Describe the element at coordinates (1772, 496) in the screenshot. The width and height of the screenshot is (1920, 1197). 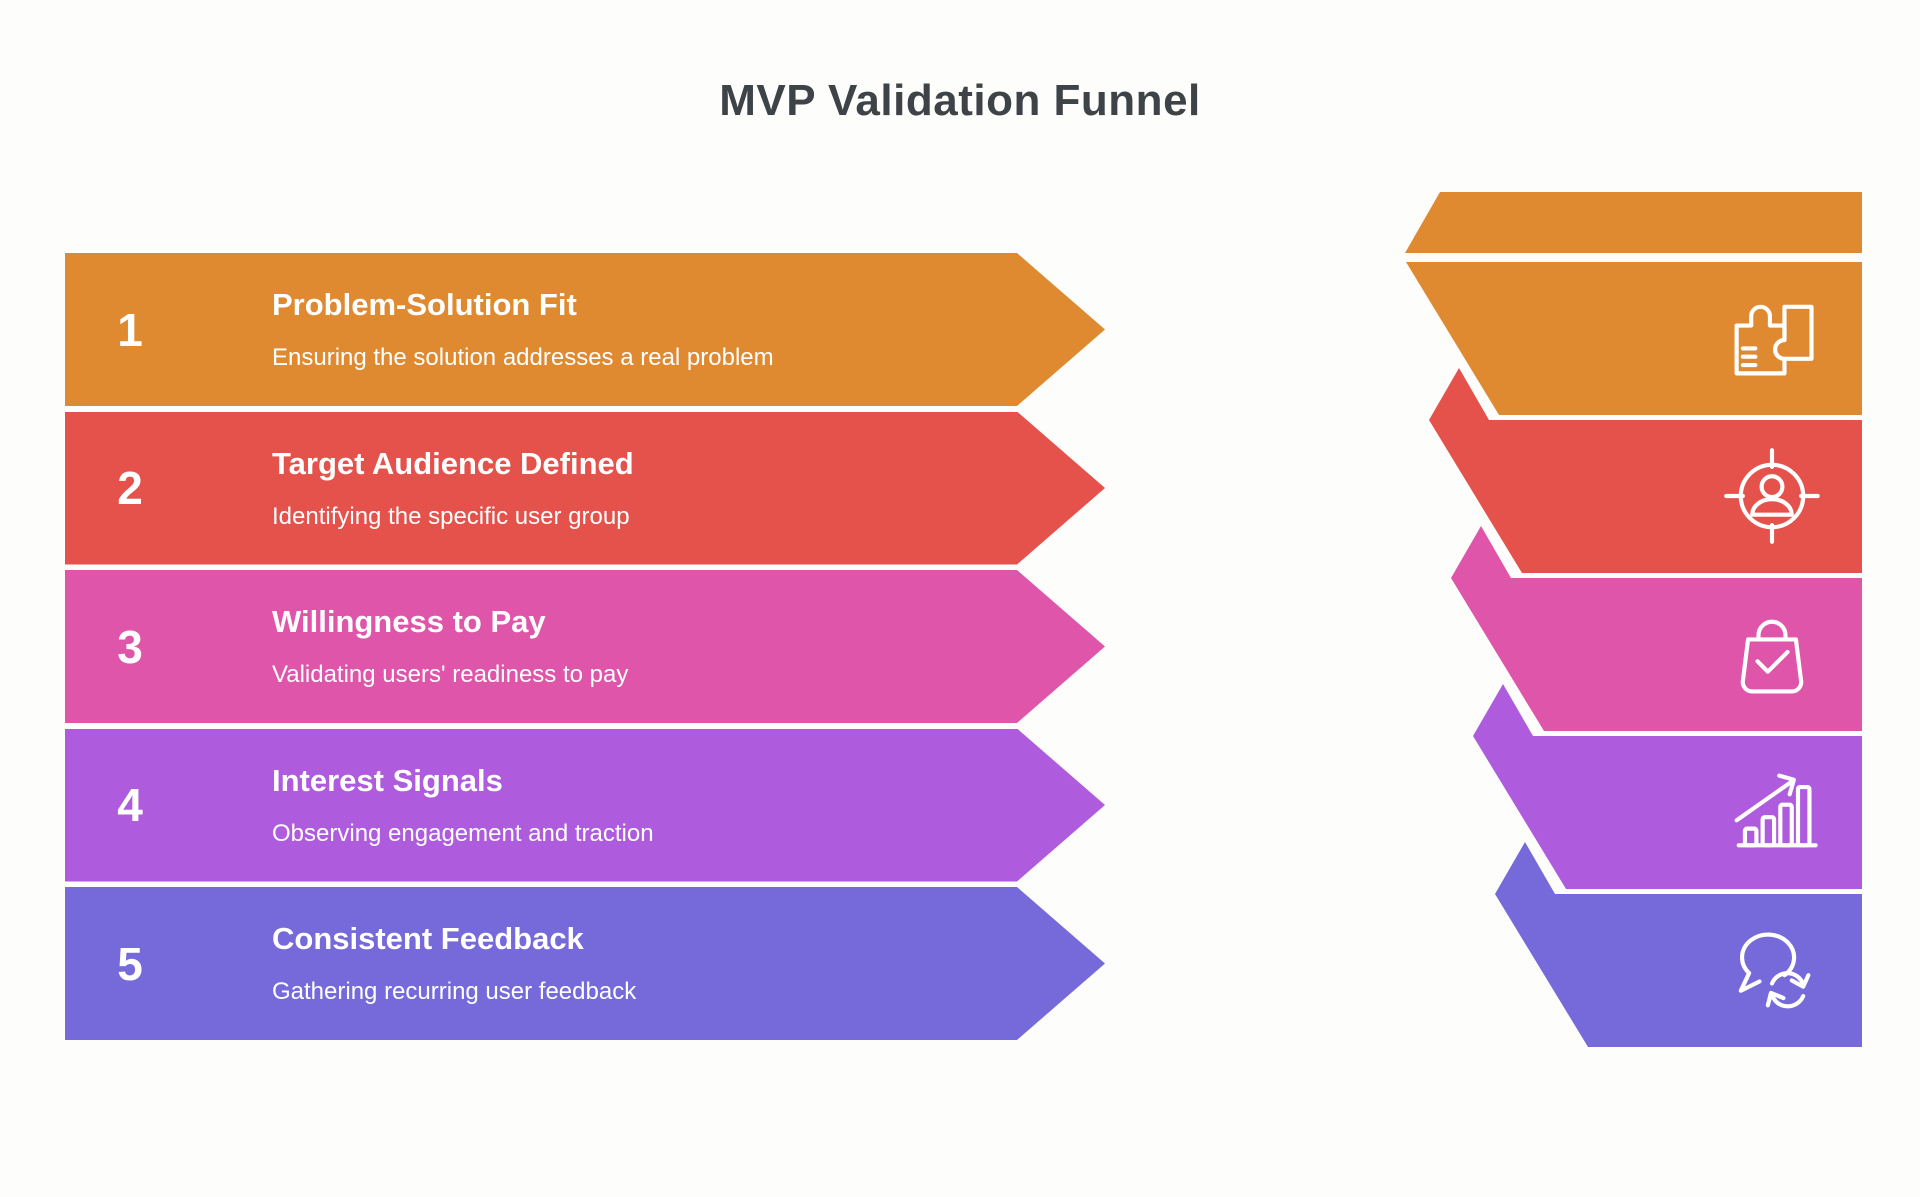
I see `target-user-icon` at that location.